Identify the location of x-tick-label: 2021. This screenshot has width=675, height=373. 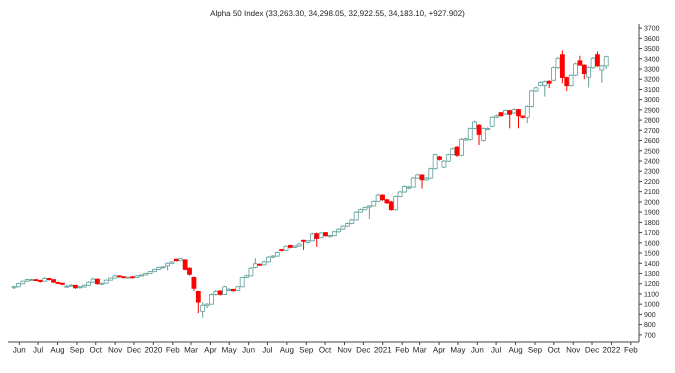
(383, 350).